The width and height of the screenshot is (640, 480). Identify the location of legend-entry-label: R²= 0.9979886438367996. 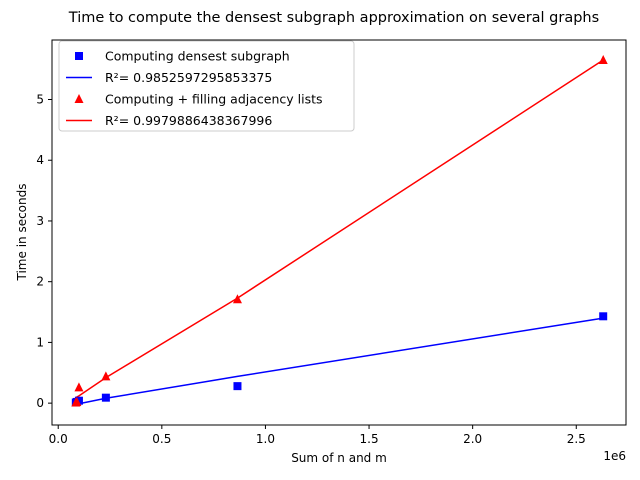
(188, 120).